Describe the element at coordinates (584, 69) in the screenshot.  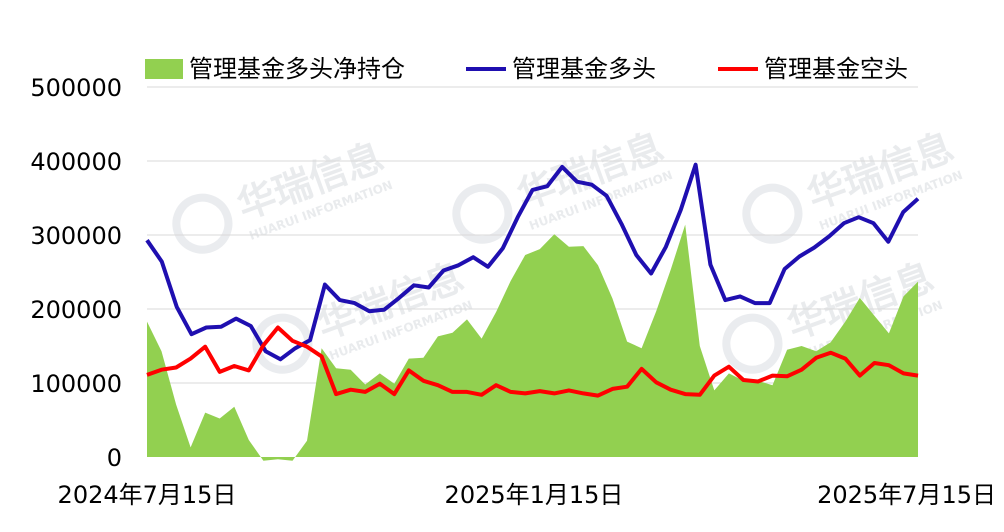
I see `legend-label-long: 管理基金多头` at that location.